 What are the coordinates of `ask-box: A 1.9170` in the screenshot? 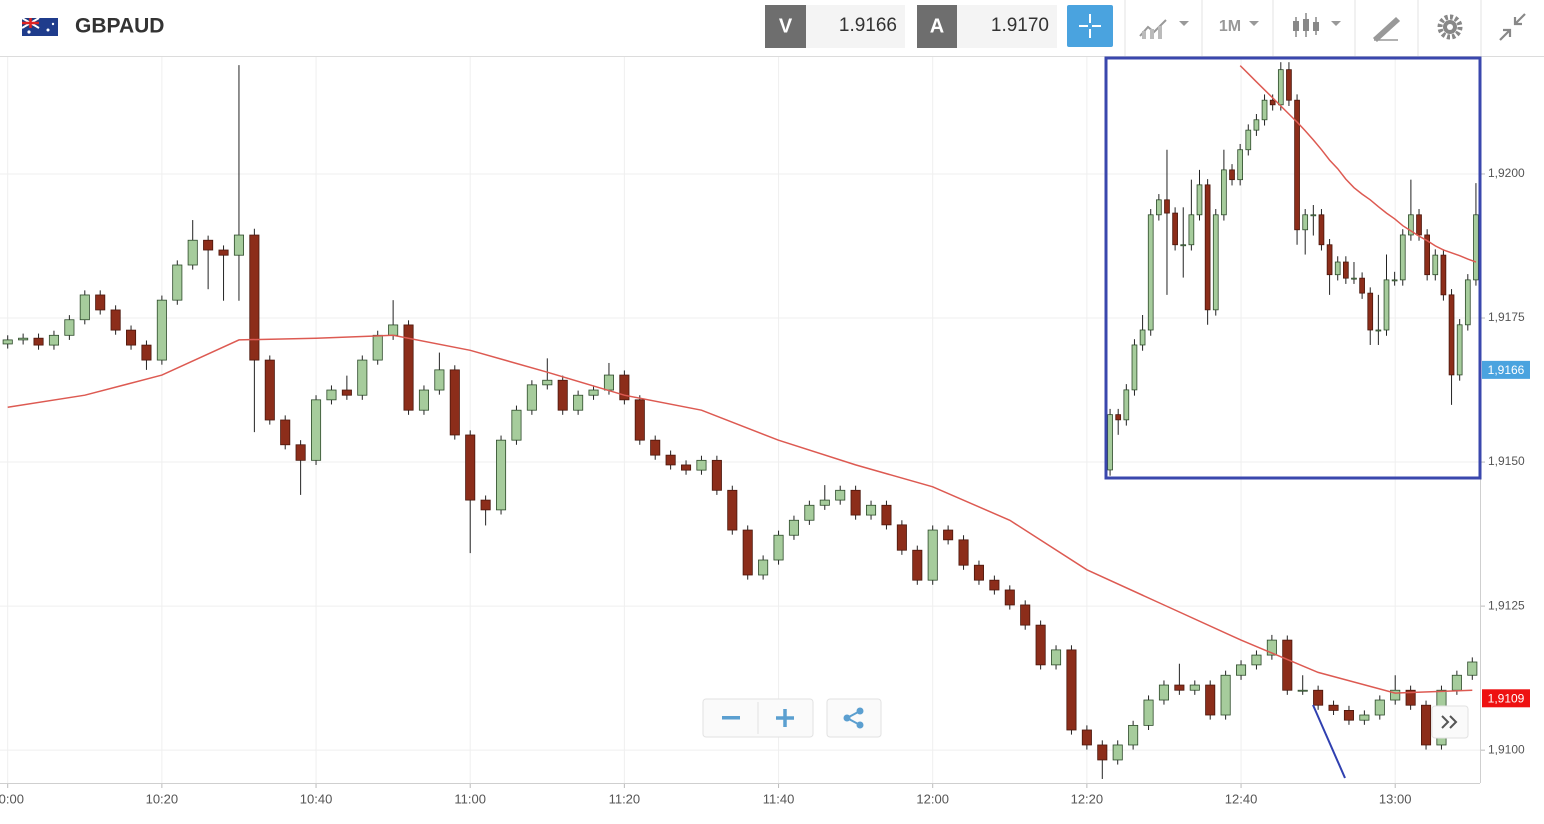 It's located at (987, 26).